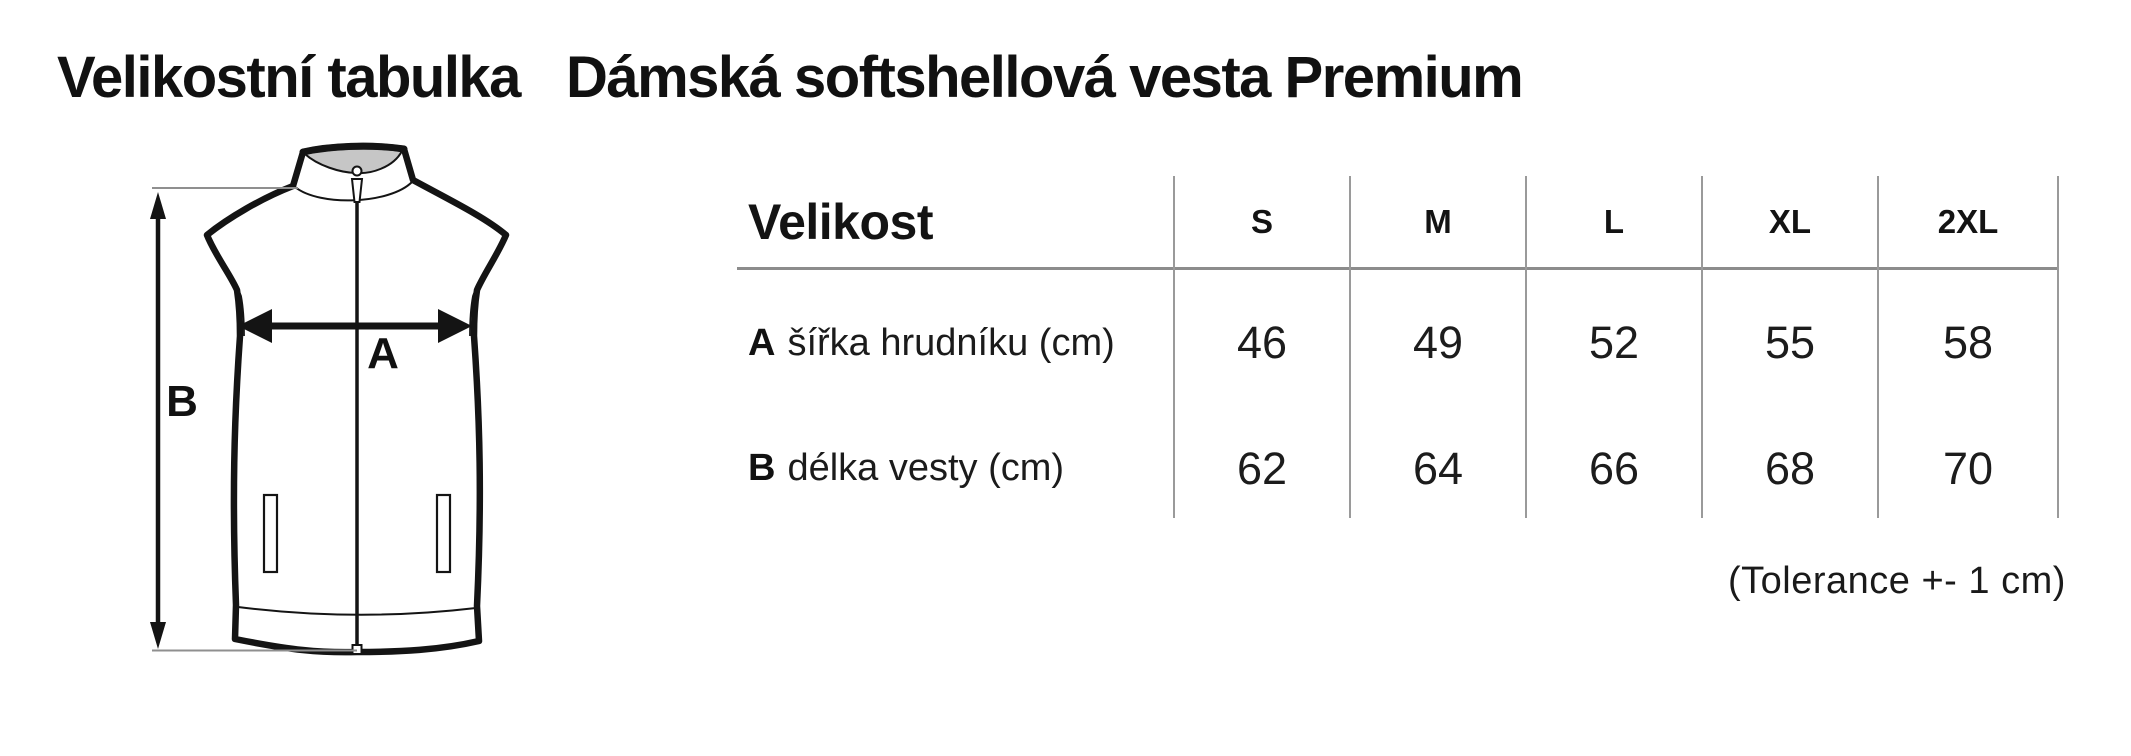 The width and height of the screenshot is (2131, 756). I want to click on vest-drawing: A B, so click(330, 399).